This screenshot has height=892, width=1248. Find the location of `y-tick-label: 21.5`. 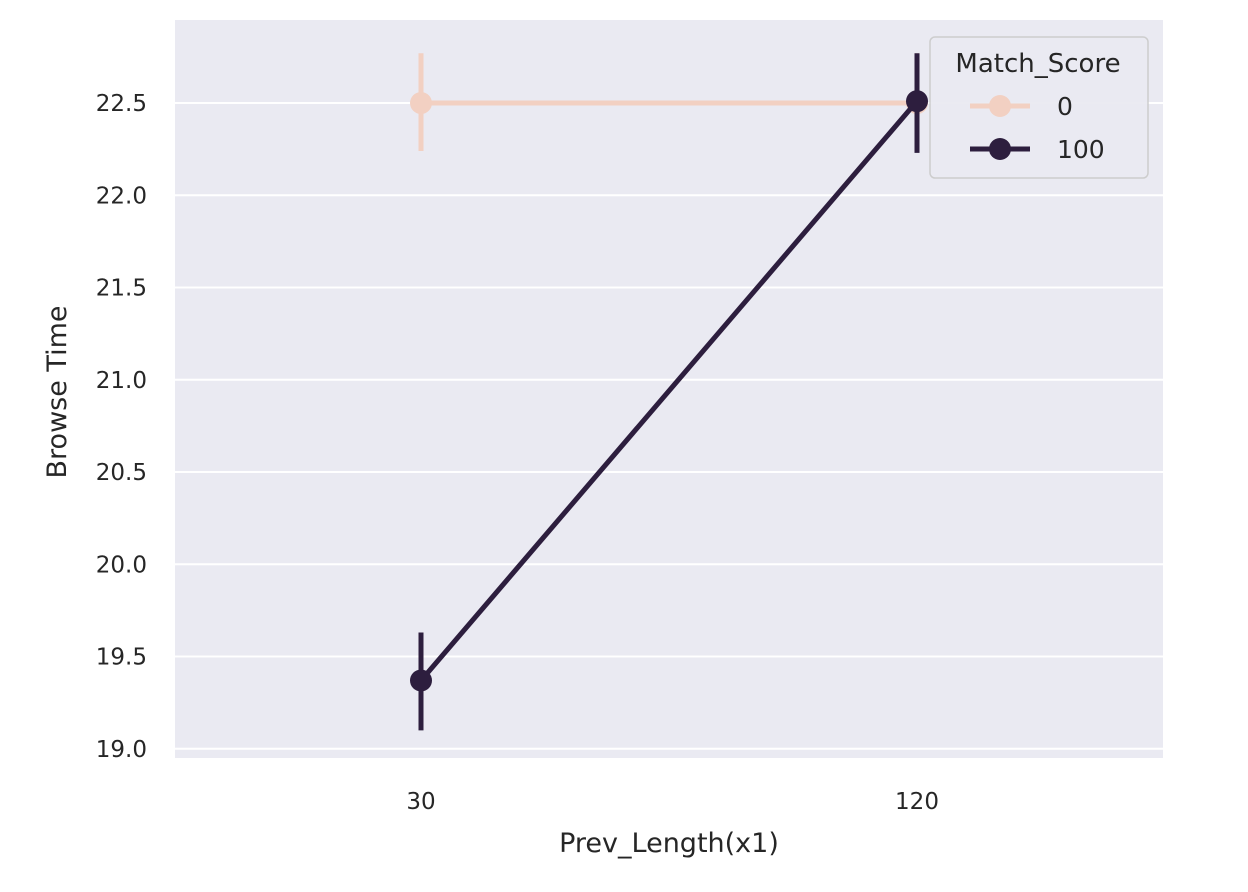

y-tick-label: 21.5 is located at coordinates (121, 289).